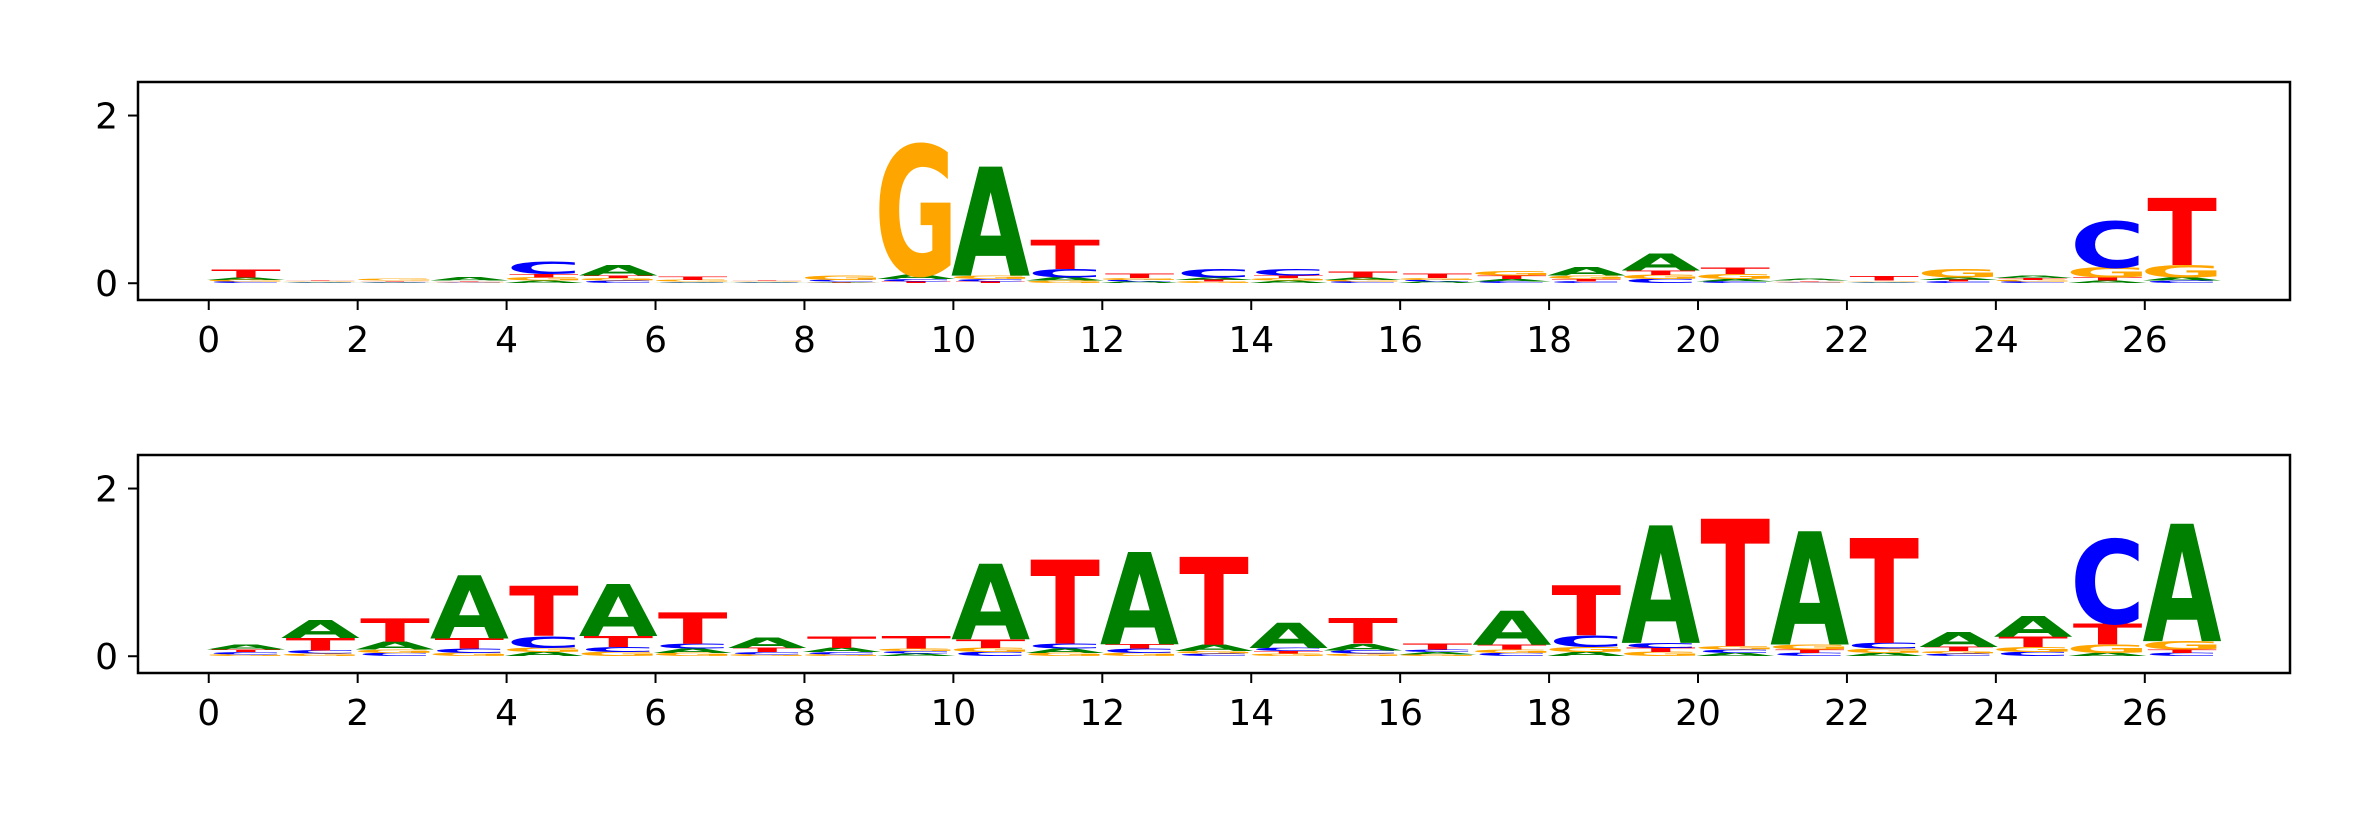 This screenshot has height=826, width=2362. I want to click on logo-letter-t-pos-6: T, so click(693, 629).